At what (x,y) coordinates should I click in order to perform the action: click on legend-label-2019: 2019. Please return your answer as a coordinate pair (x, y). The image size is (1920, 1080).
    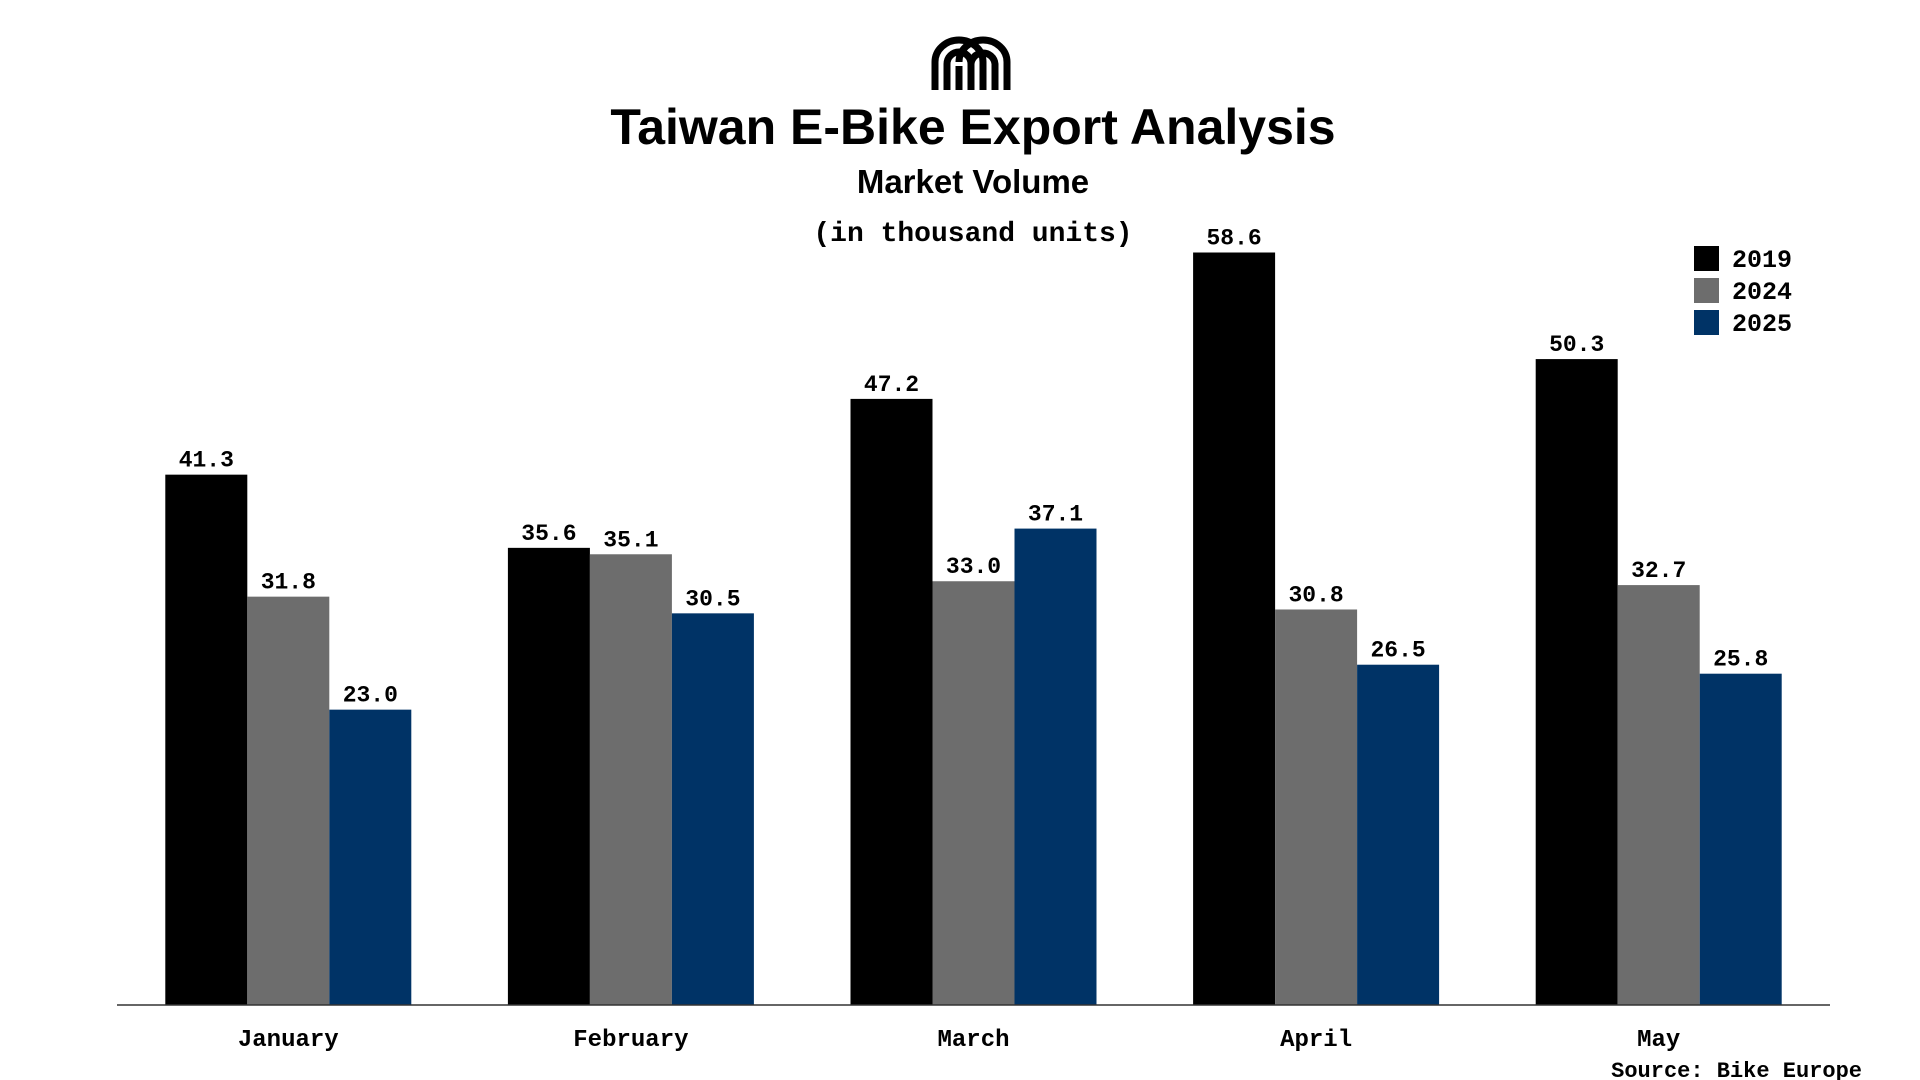
    Looking at the image, I should click on (1762, 260).